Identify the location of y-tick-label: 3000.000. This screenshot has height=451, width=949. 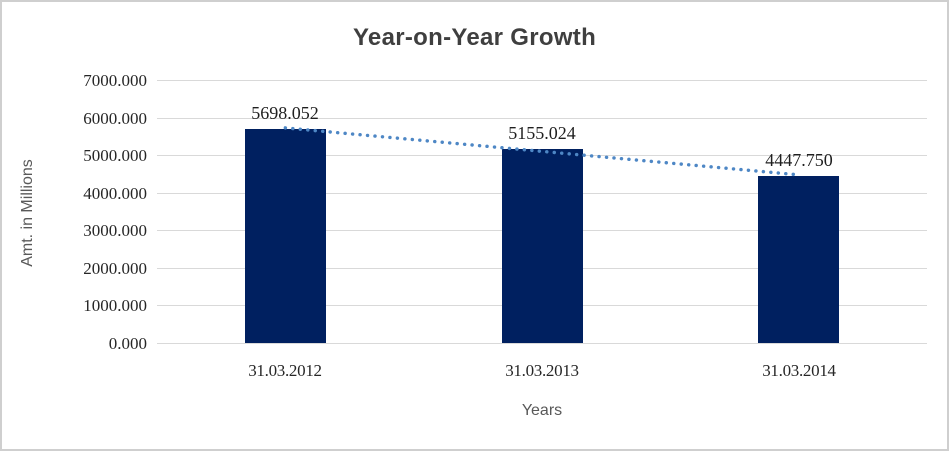
(115, 230).